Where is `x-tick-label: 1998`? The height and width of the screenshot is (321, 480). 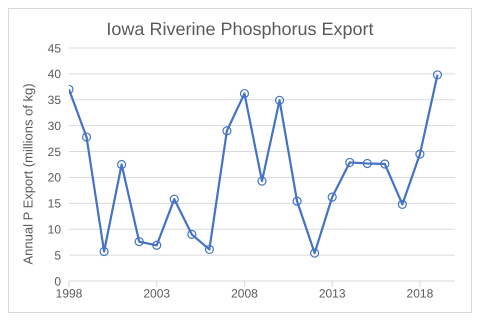 x-tick-label: 1998 is located at coordinates (69, 293).